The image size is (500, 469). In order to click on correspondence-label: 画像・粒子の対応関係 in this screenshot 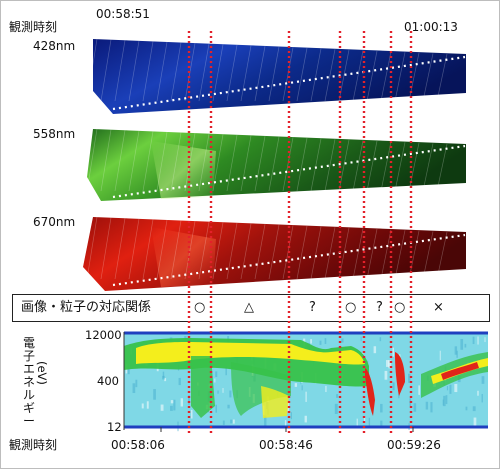, I will do `click(86, 307)`.